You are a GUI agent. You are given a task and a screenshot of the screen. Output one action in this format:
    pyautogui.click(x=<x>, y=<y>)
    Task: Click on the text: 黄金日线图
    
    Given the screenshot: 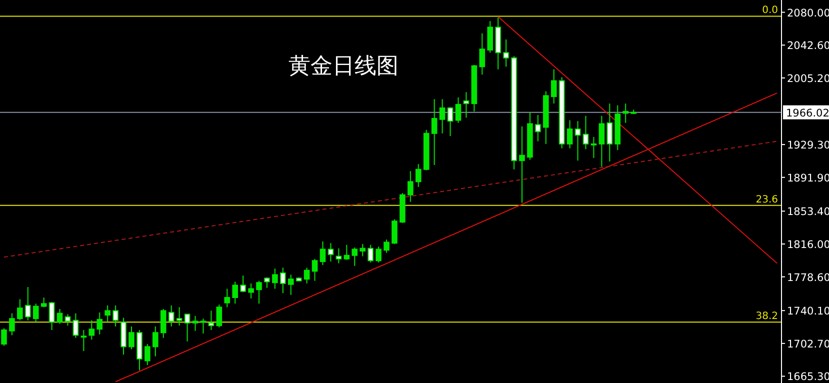 What is the action you would take?
    pyautogui.click(x=343, y=66)
    